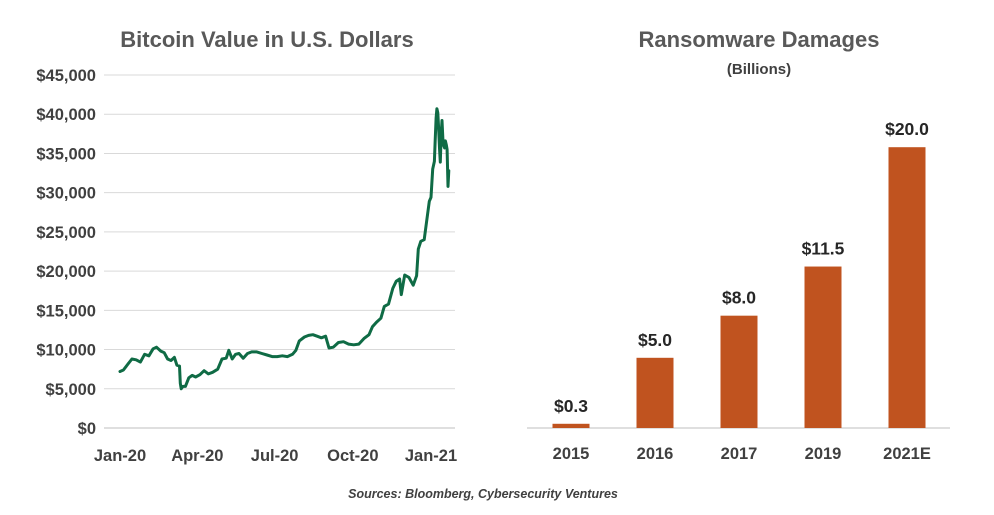 The image size is (994, 515). Describe the element at coordinates (66, 76) in the screenshot. I see `bitcoin-y-tick-label: $45,000` at that location.